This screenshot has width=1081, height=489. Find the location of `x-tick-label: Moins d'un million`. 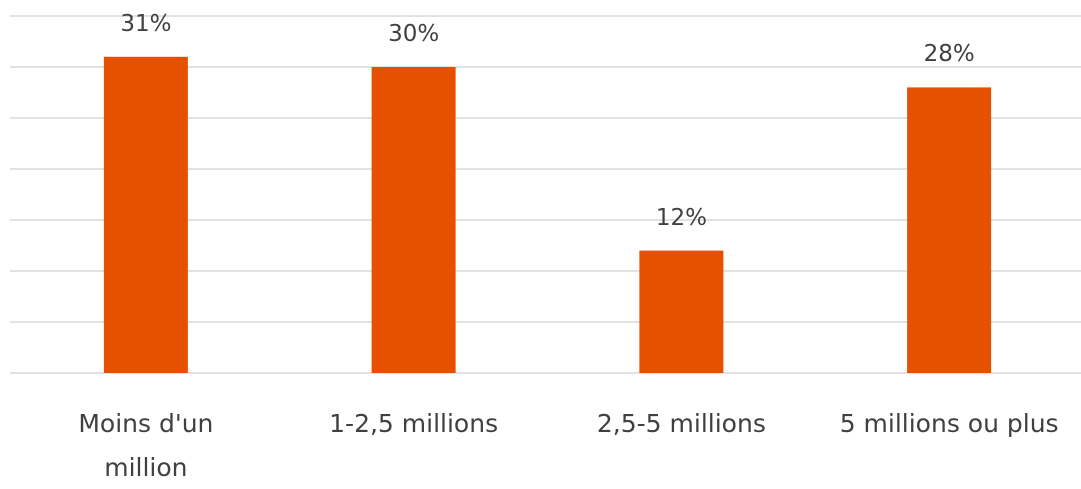

x-tick-label: Moins d'un million is located at coordinates (146, 445).